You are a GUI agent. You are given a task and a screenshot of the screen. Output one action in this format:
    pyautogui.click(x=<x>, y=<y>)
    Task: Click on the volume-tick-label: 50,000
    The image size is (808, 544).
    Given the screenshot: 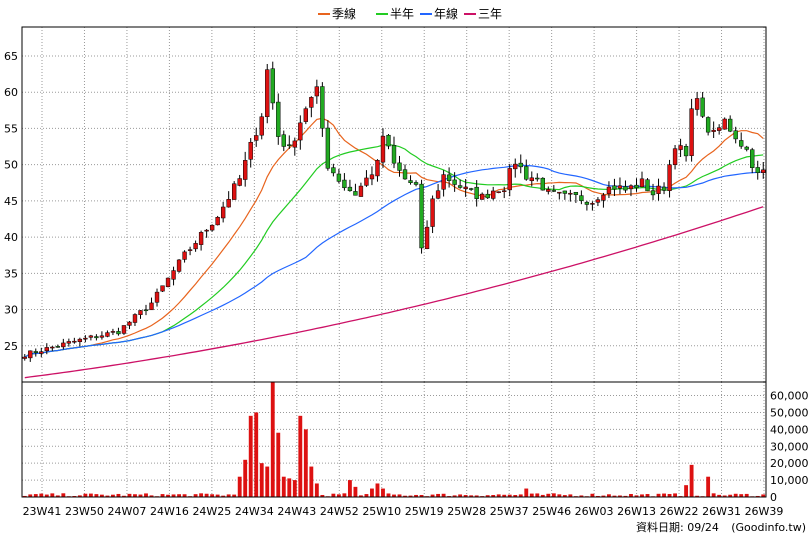 What is the action you would take?
    pyautogui.click(x=789, y=412)
    